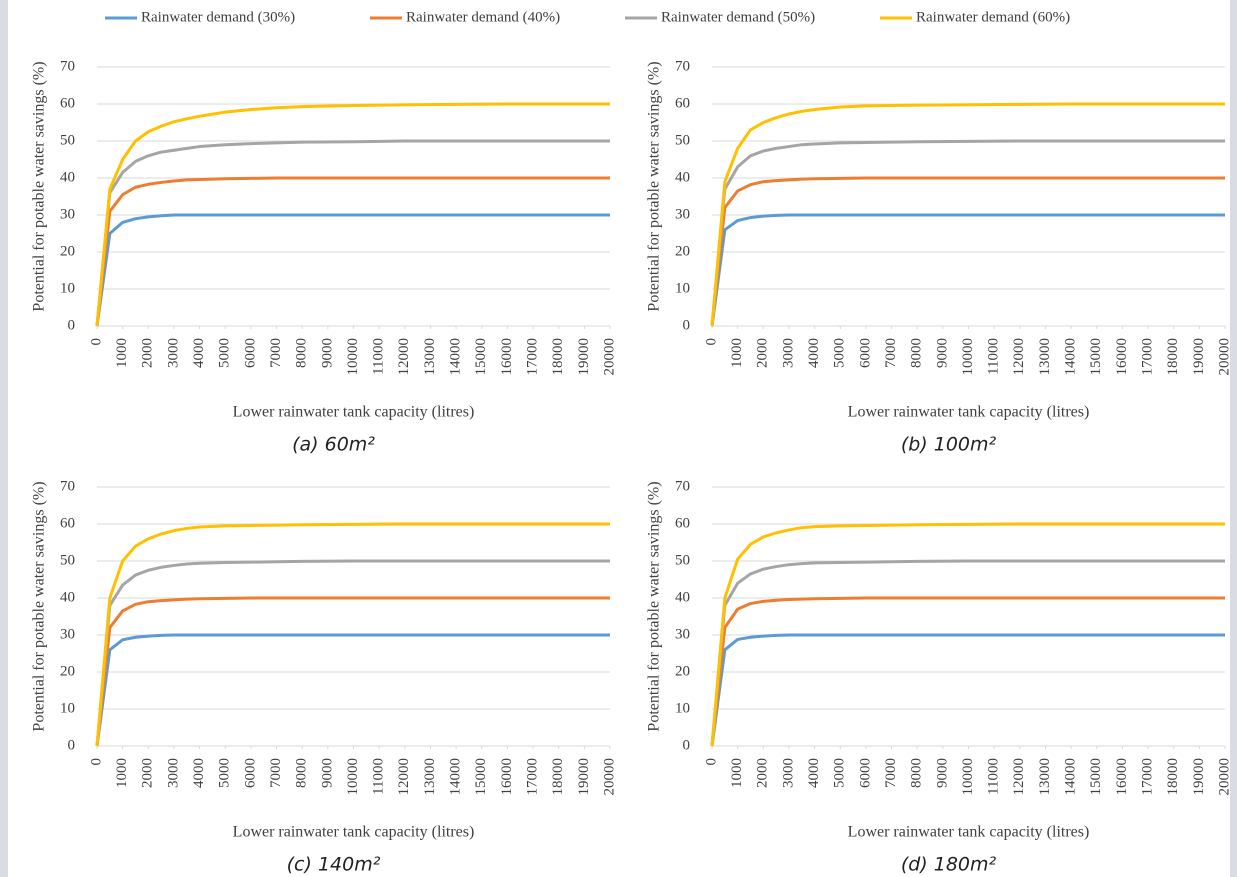  Describe the element at coordinates (993, 17) in the screenshot. I see `legend-label: Rainwater demand (60%)` at that location.